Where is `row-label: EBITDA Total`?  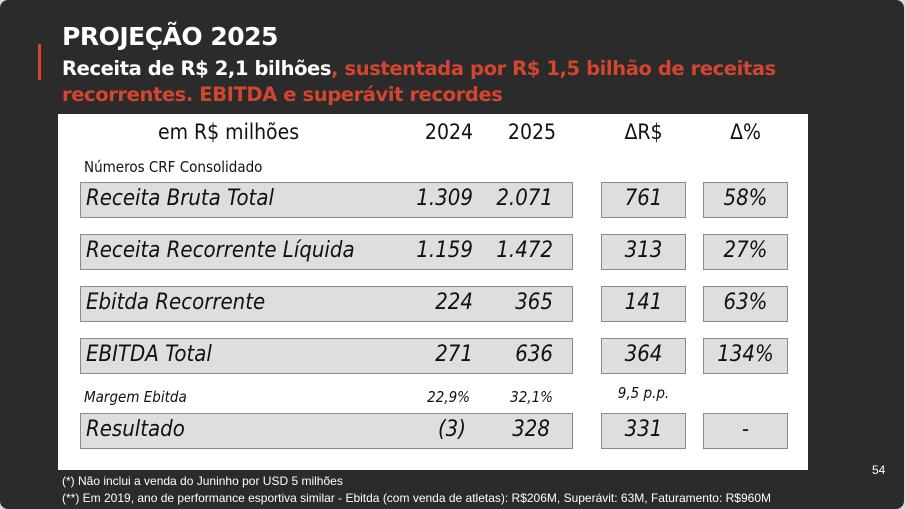
row-label: EBITDA Total is located at coordinates (149, 354).